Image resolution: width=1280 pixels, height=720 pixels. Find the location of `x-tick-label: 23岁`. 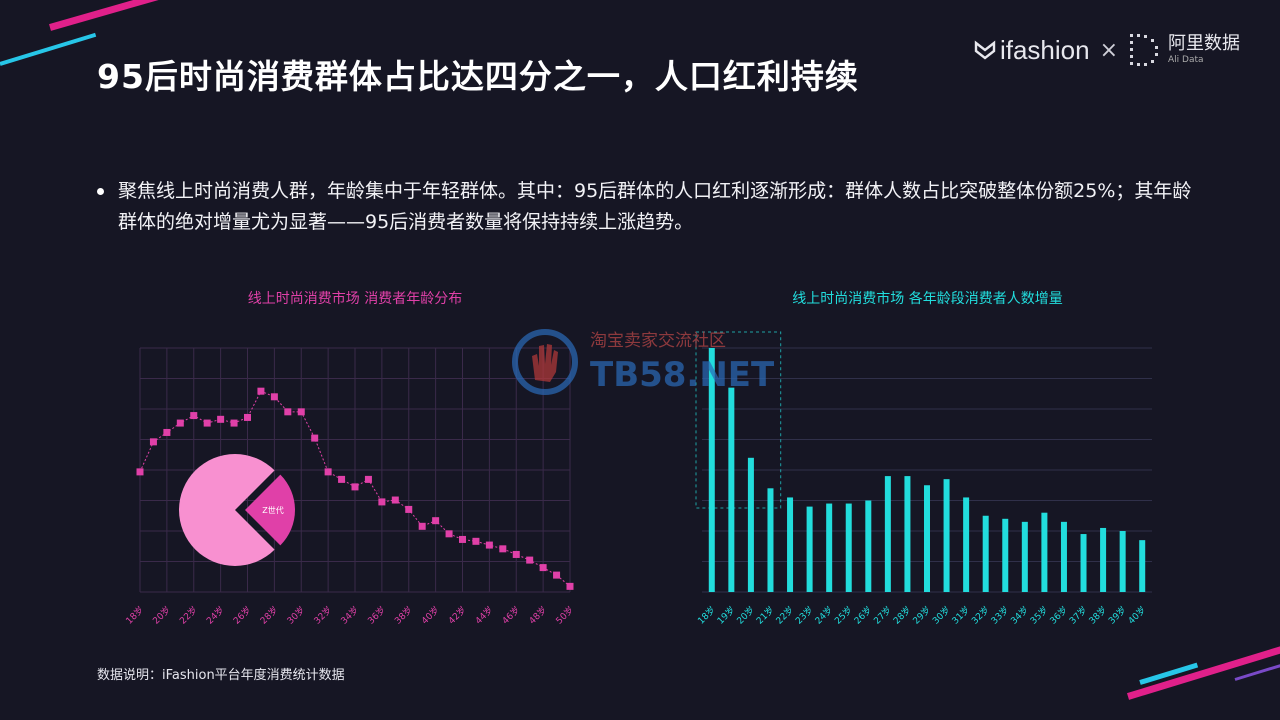

x-tick-label: 23岁 is located at coordinates (804, 615).